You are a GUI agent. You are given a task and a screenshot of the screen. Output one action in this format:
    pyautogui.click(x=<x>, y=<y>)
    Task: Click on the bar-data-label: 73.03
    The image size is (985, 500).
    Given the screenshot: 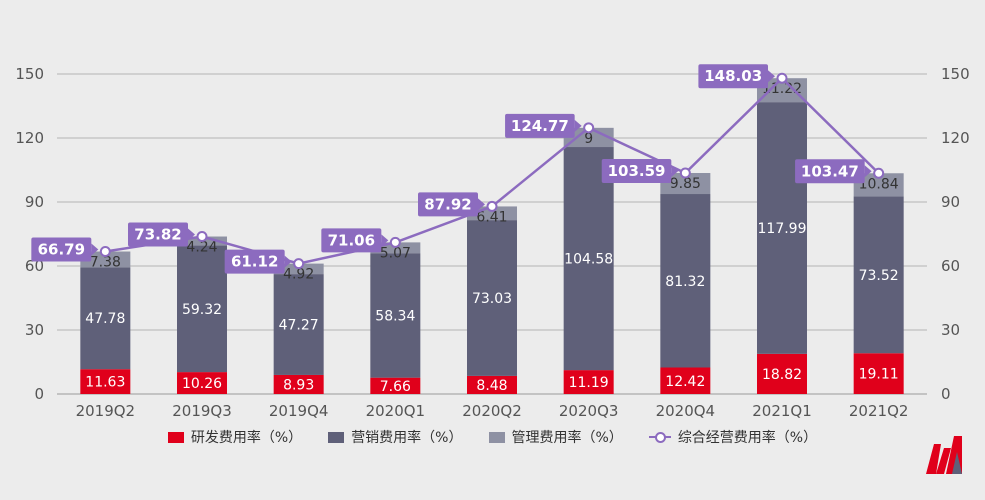 What is the action you would take?
    pyautogui.click(x=492, y=299)
    